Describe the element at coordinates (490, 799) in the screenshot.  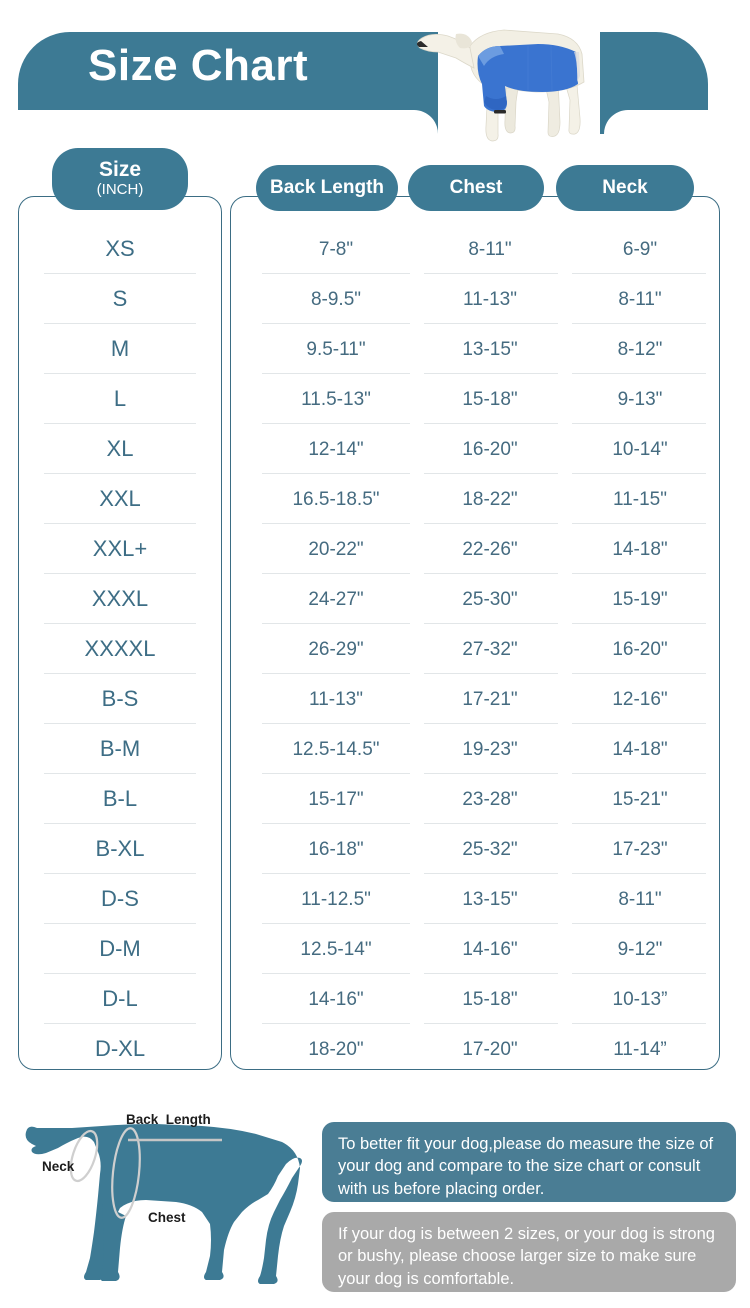
I see `cell-chest: 23-28"` at that location.